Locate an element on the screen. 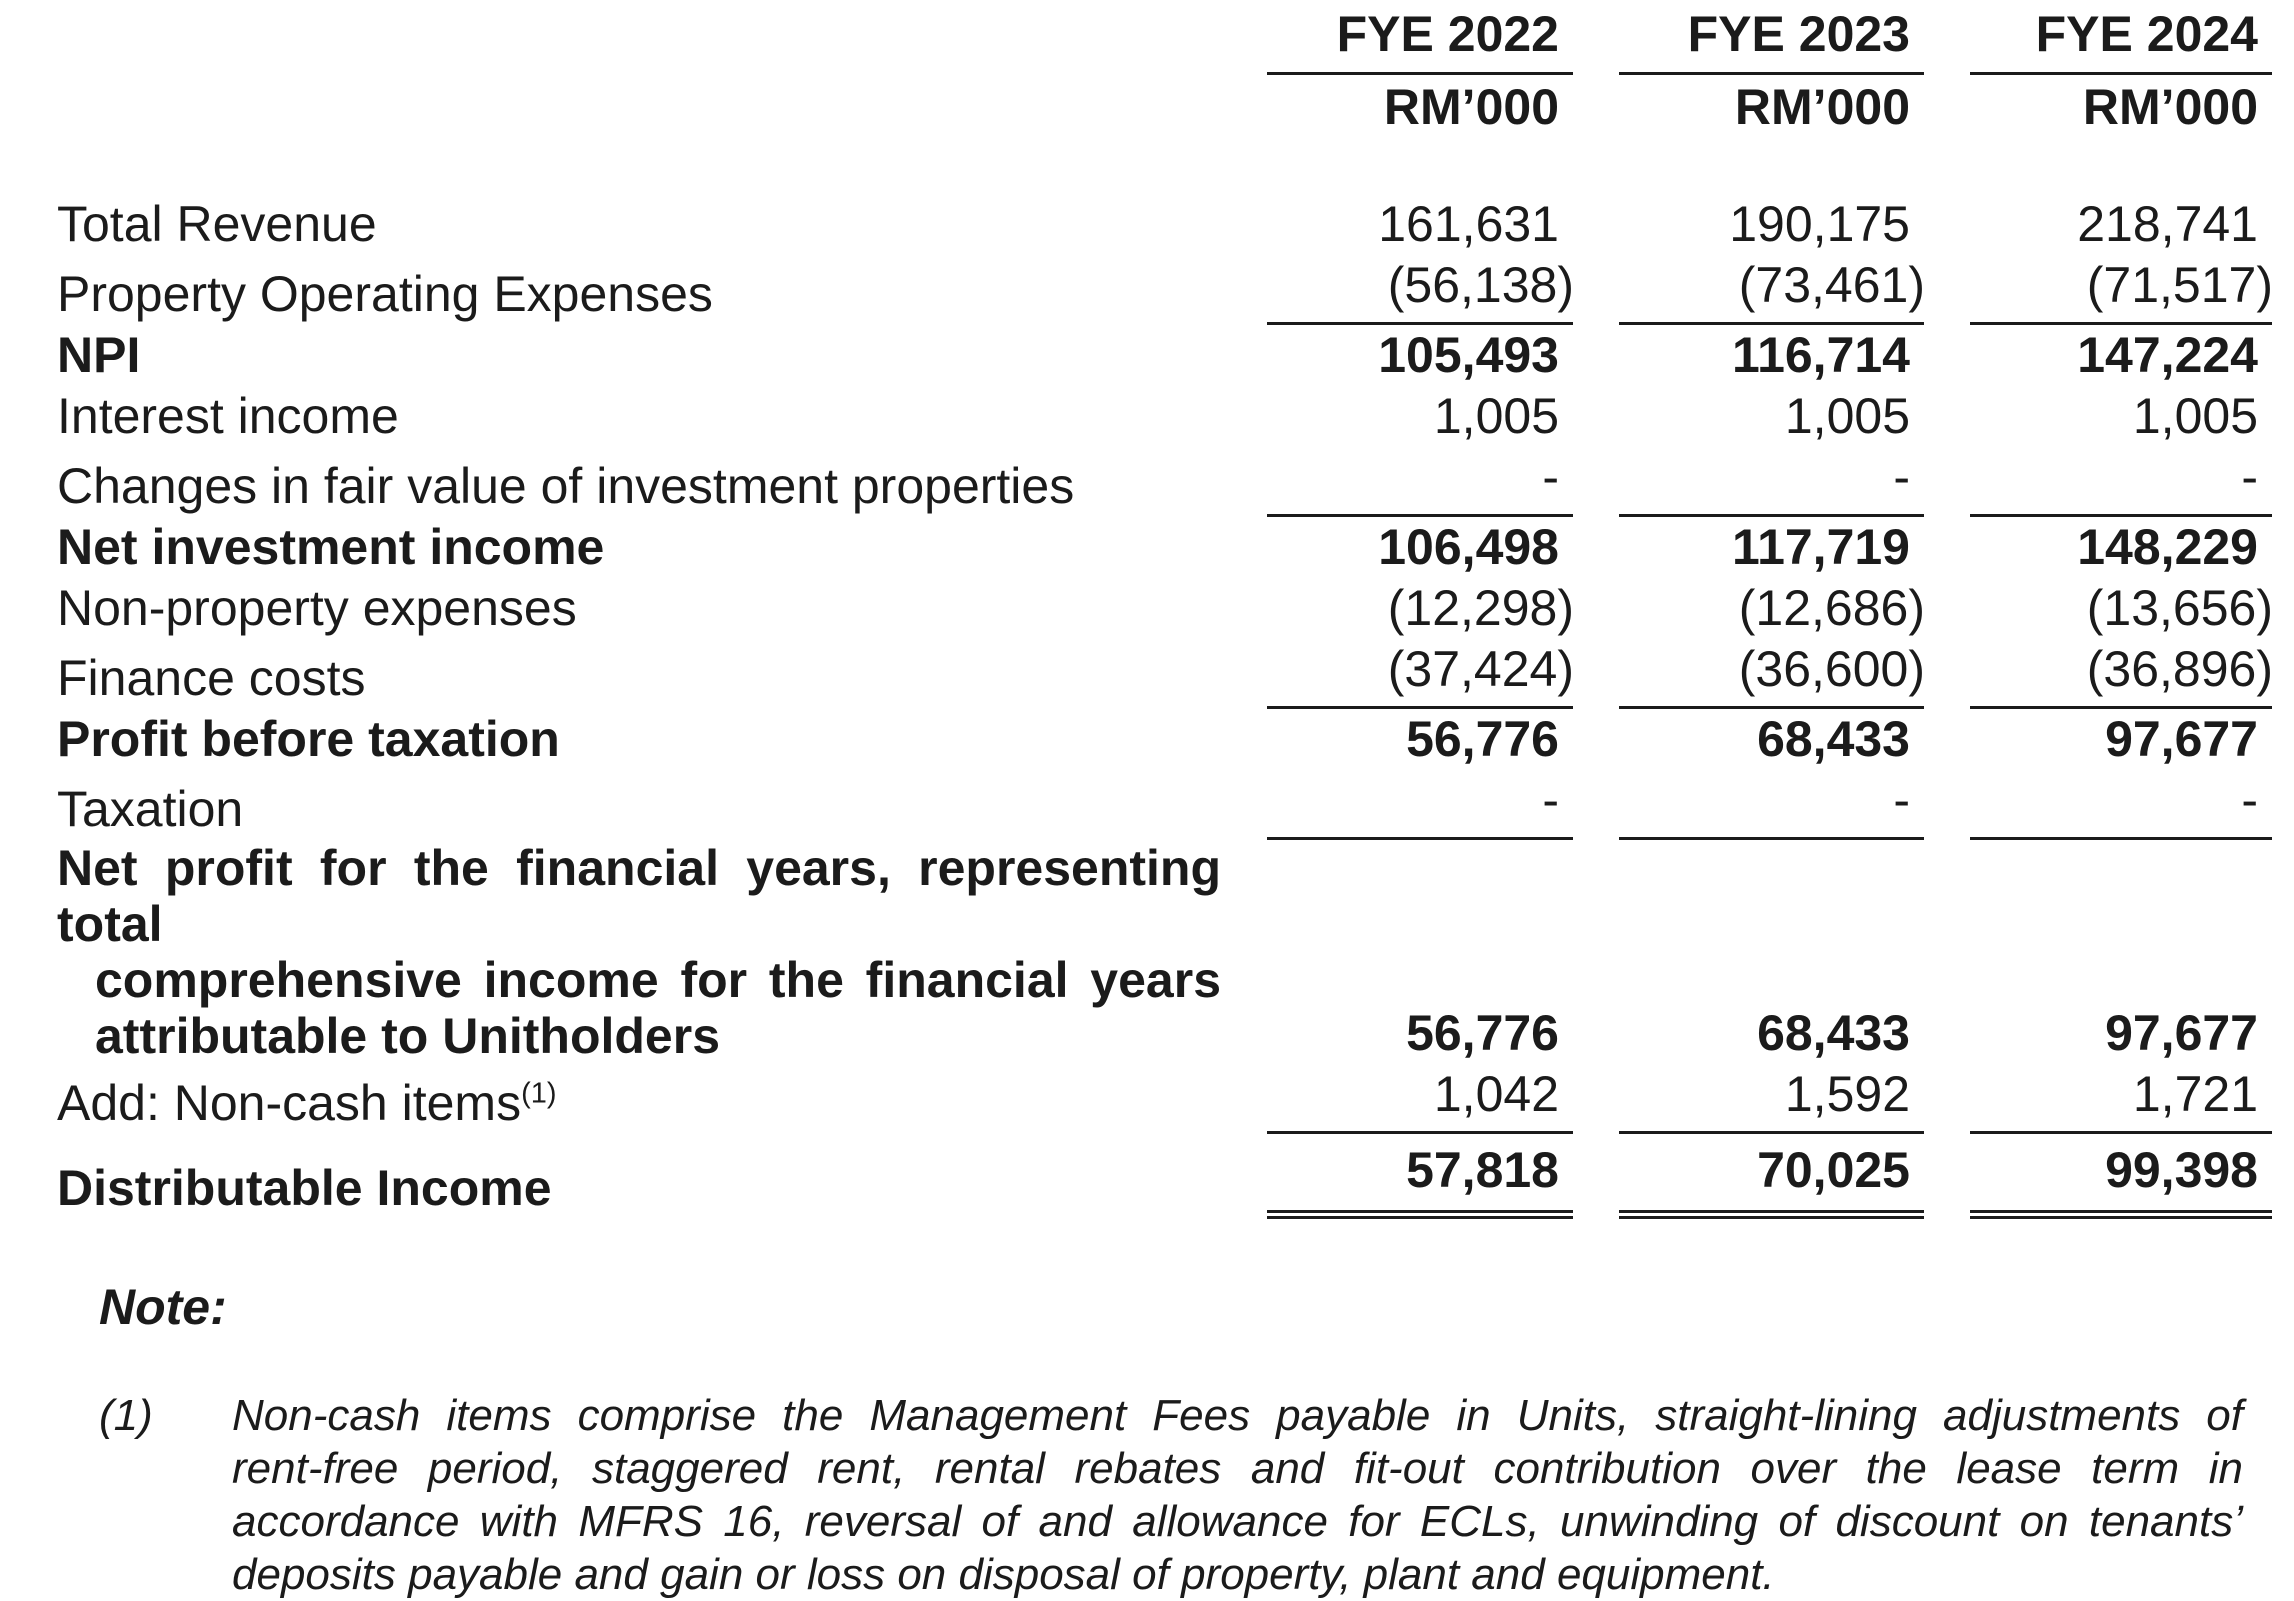 The image size is (2294, 1601). table-row: Profit before taxation 56,776 68,433 97,677 is located at coordinates (1164, 739).